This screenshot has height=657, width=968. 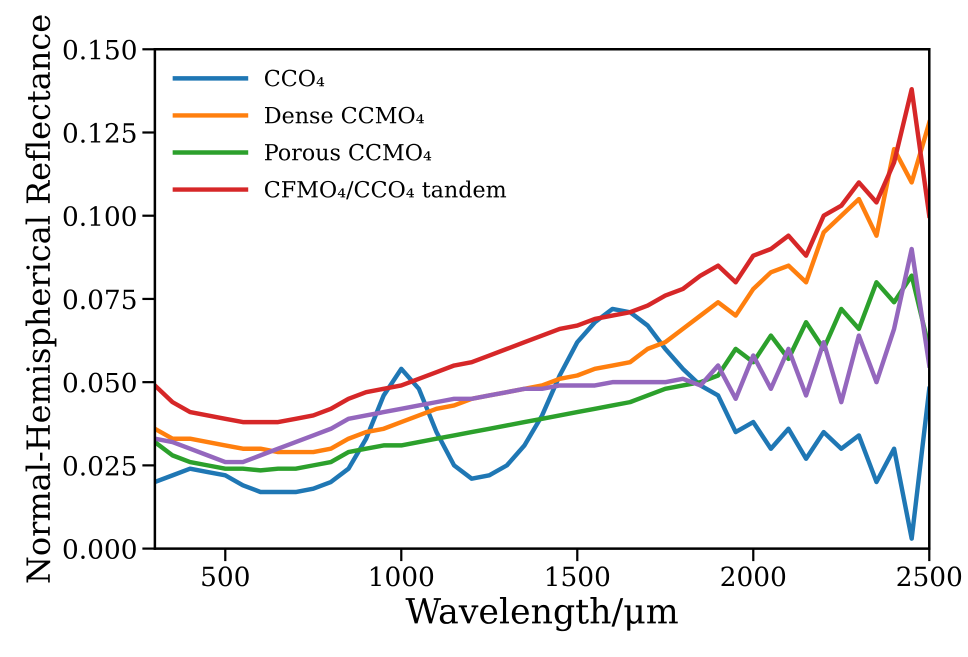 What do you see at coordinates (578, 576) in the screenshot?
I see `x-tick-label: 1500` at bounding box center [578, 576].